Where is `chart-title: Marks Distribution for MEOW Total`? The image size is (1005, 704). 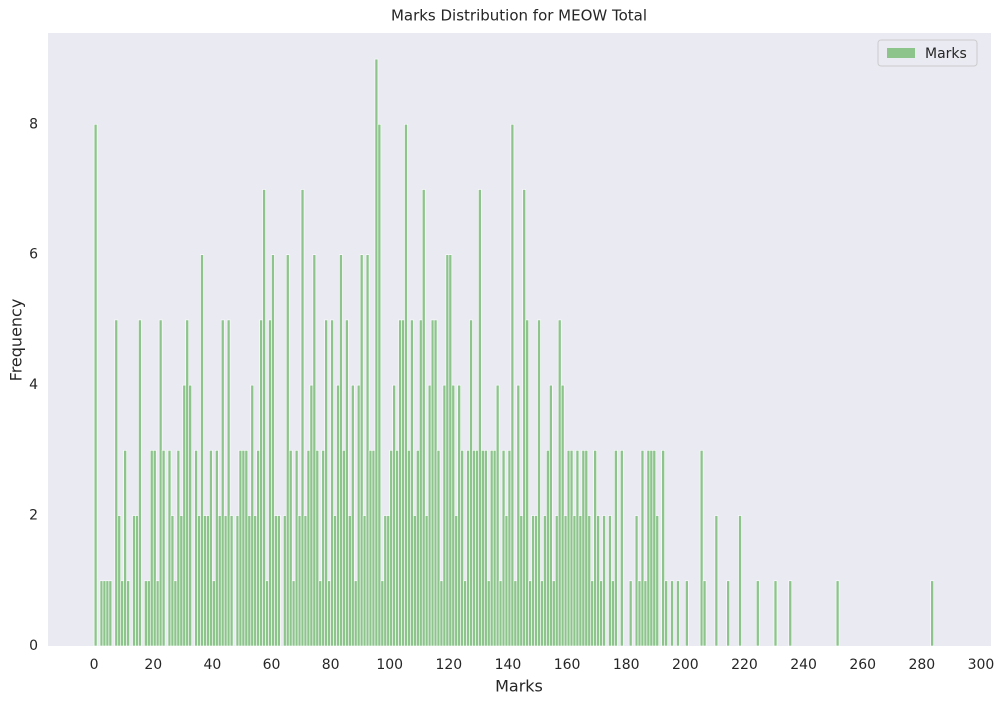
chart-title: Marks Distribution for MEOW Total is located at coordinates (519, 16).